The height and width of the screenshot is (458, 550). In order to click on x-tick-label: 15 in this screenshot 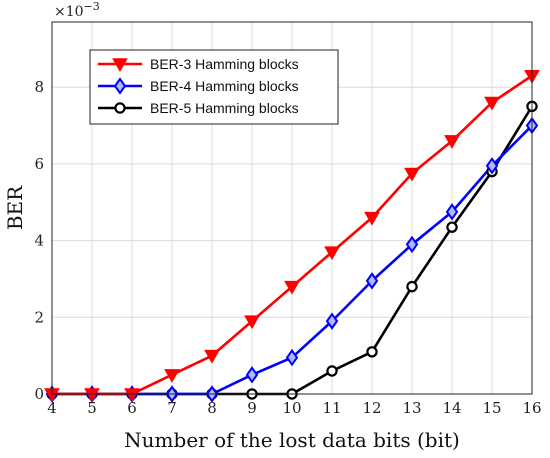, I will do `click(491, 408)`.